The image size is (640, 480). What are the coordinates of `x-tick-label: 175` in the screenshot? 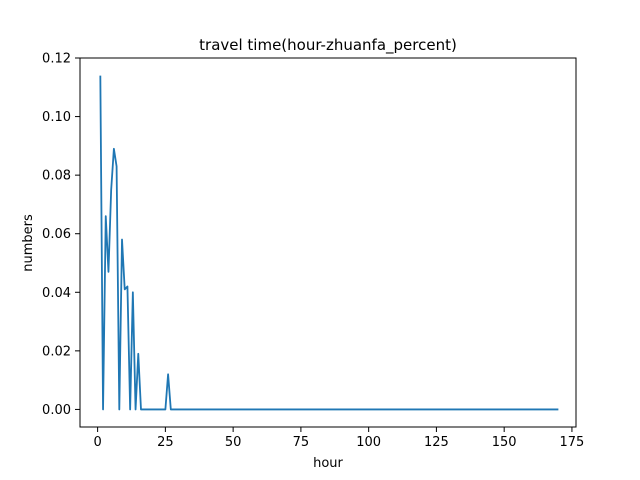 It's located at (572, 442).